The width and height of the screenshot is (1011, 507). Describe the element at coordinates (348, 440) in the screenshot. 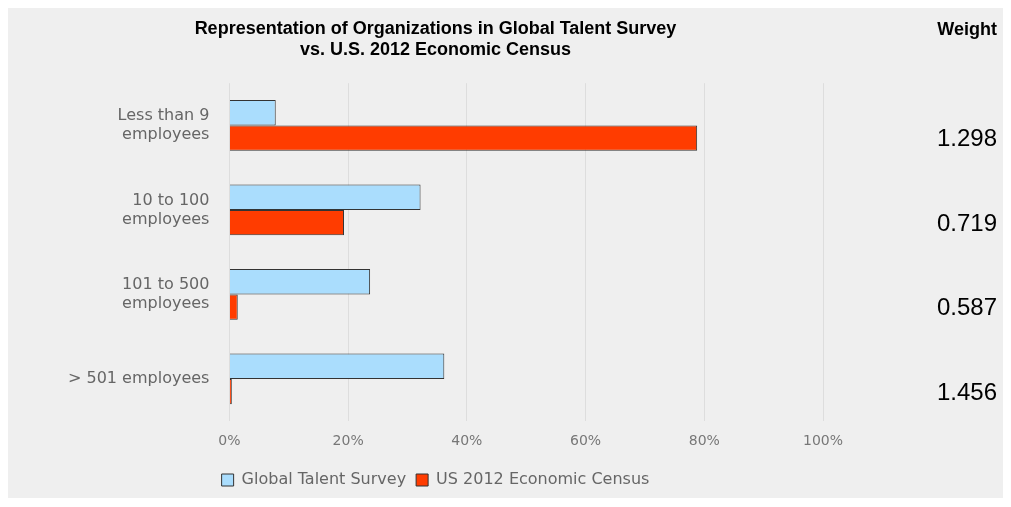

I see `x-tick-label: 20%` at that location.